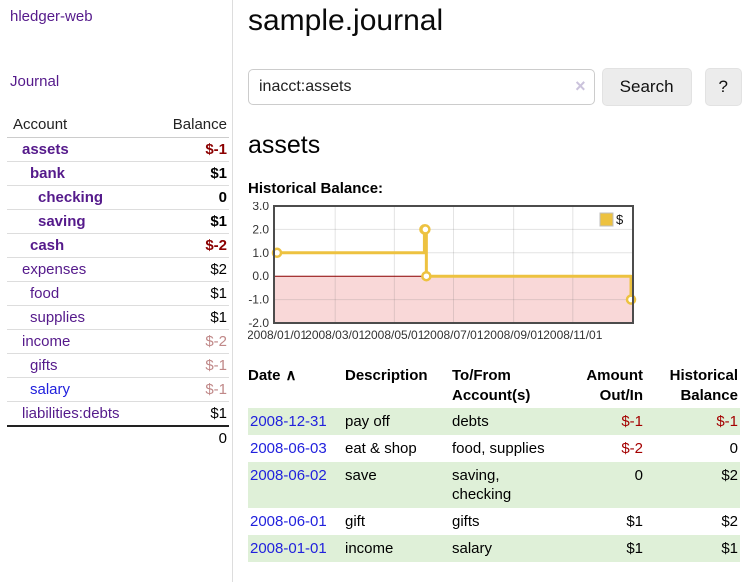 The height and width of the screenshot is (582, 742). I want to click on clear-search-icon: ×, so click(580, 86).